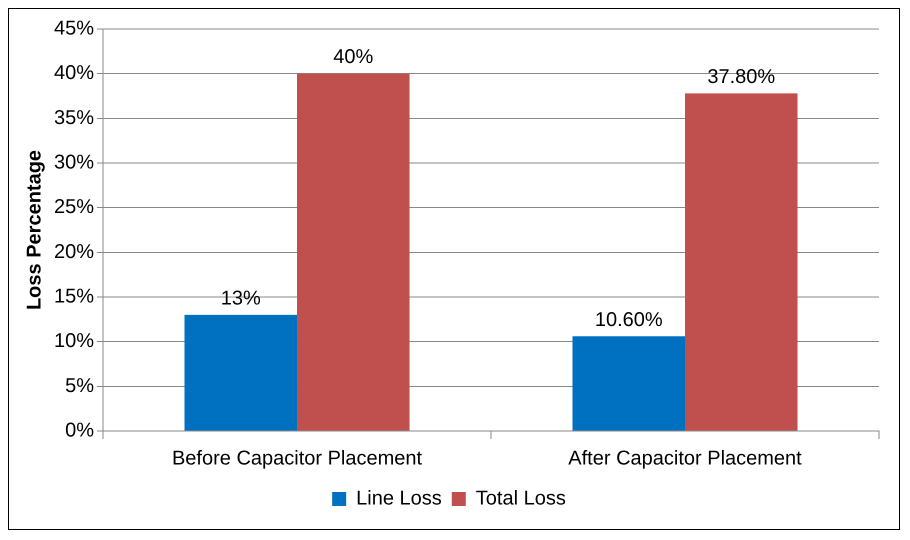  I want to click on y-tick-label: 5%, so click(79, 385).